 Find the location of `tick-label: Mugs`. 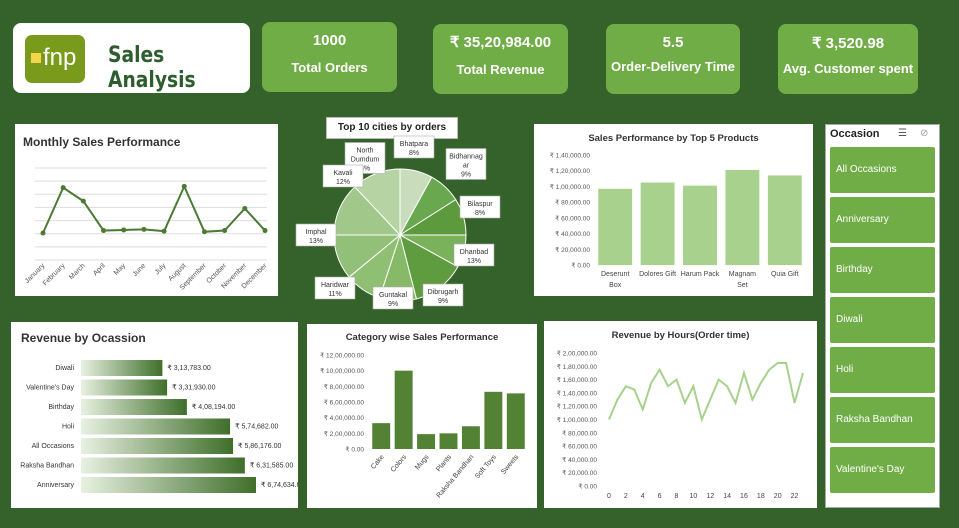

tick-label: Mugs is located at coordinates (422, 462).